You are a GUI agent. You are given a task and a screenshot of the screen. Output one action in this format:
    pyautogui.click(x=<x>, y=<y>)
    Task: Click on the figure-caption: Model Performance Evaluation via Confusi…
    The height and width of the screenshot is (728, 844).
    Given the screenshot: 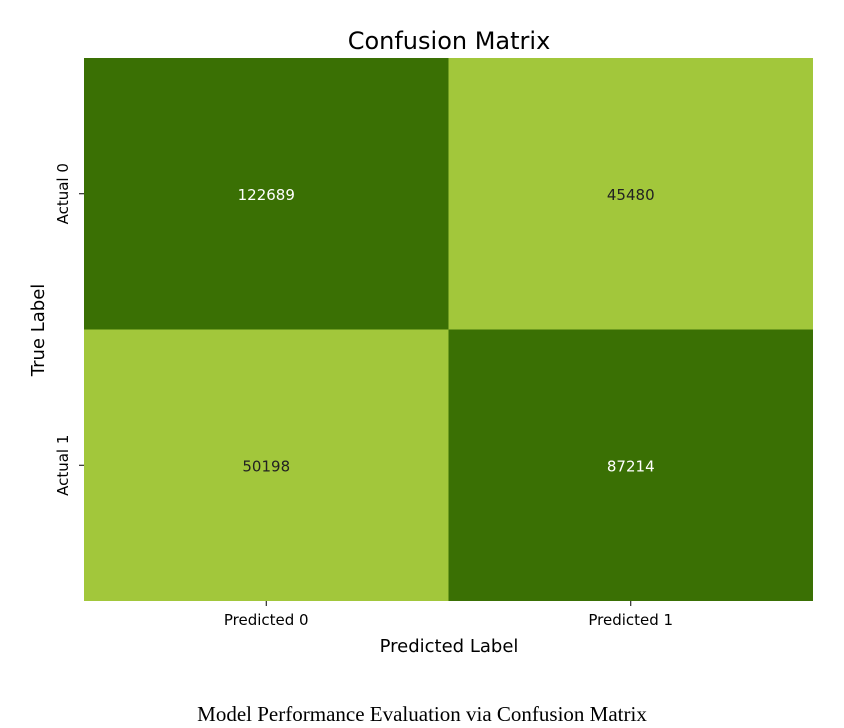 What is the action you would take?
    pyautogui.click(x=422, y=714)
    